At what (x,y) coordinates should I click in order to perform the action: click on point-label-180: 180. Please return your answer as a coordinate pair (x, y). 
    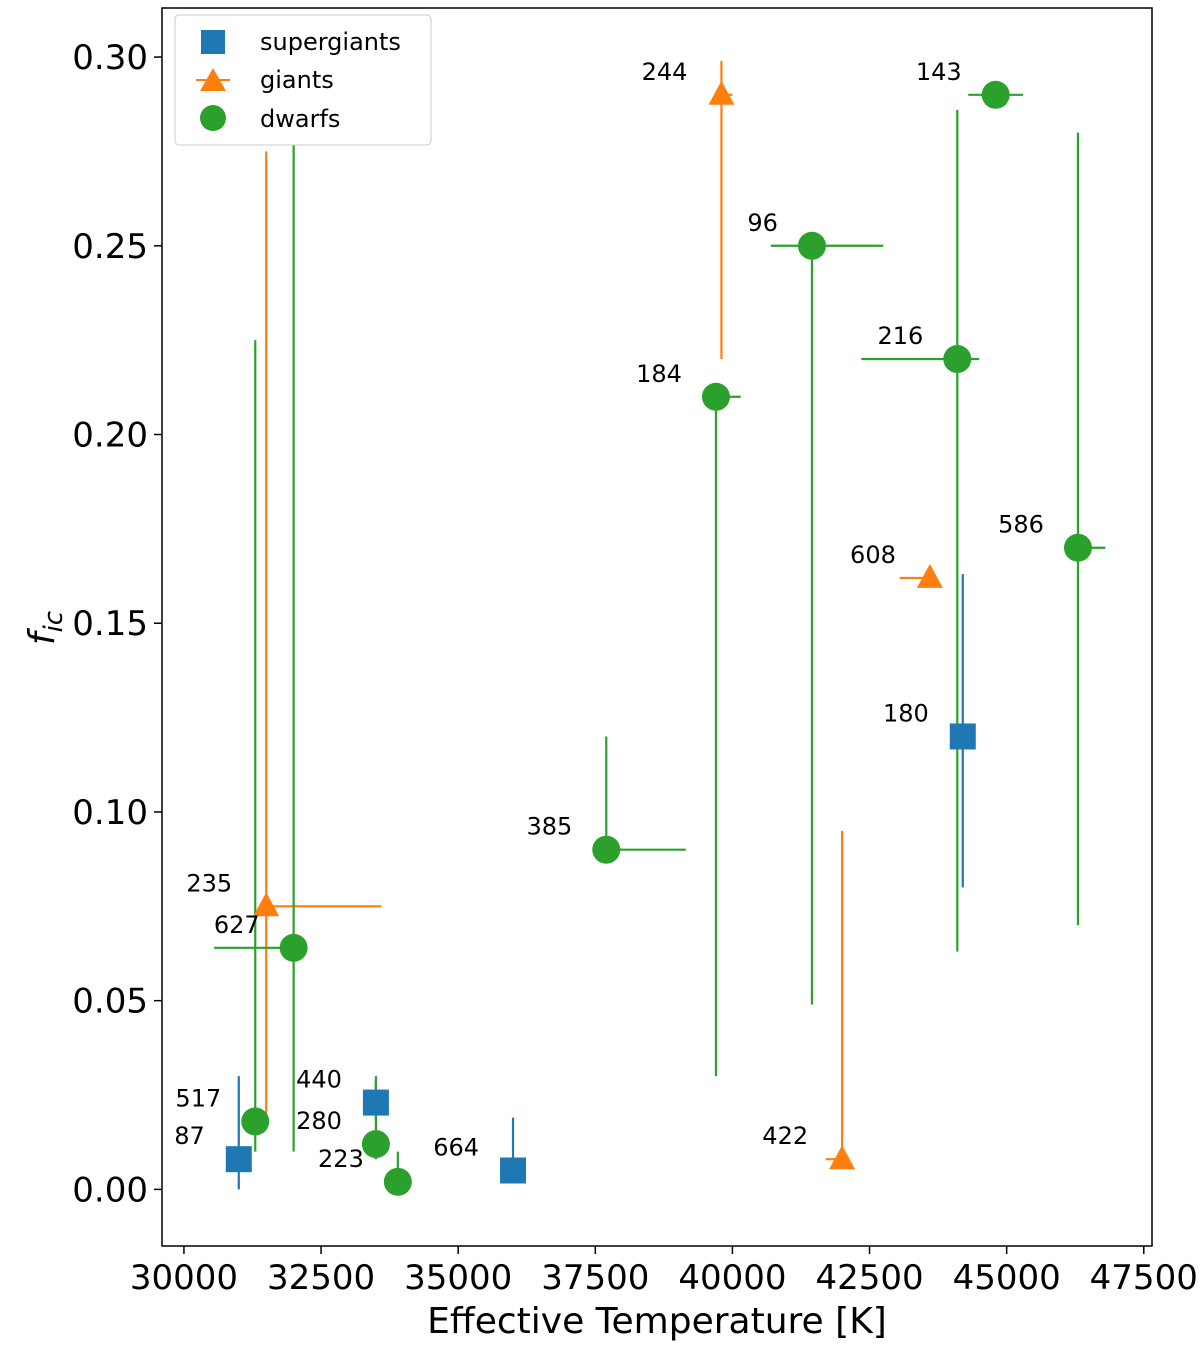
    Looking at the image, I should click on (906, 713).